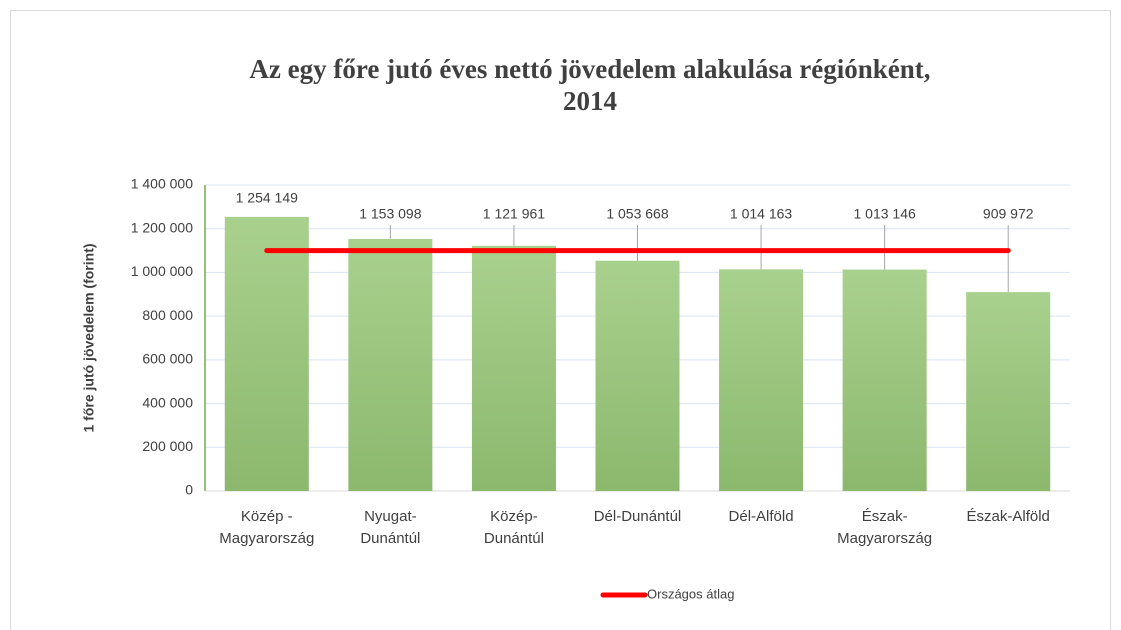 Image resolution: width=1121 pixels, height=630 pixels. What do you see at coordinates (690, 593) in the screenshot?
I see `legend-label: Országos átlag` at bounding box center [690, 593].